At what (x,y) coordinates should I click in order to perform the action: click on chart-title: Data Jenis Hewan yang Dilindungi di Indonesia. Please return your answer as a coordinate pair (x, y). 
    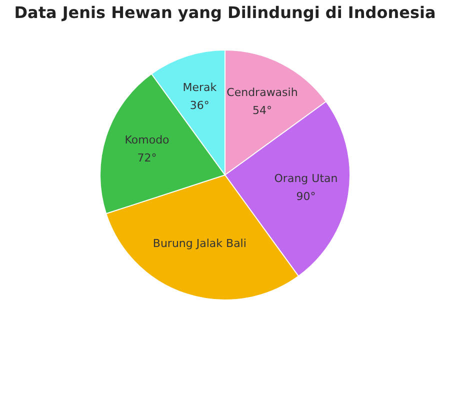
    Looking at the image, I should click on (225, 12).